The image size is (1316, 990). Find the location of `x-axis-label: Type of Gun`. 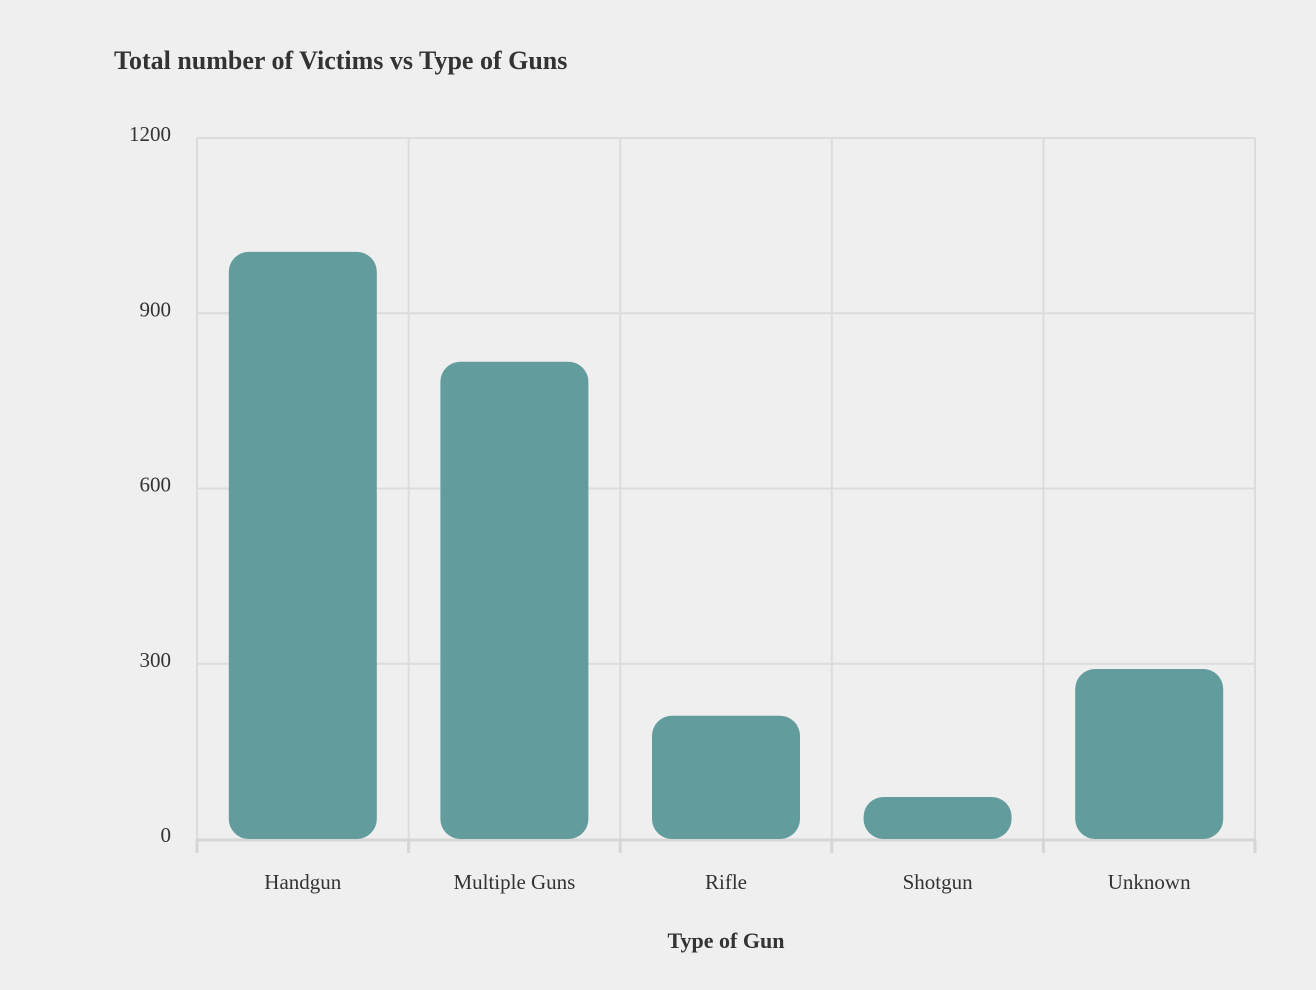

x-axis-label: Type of Gun is located at coordinates (726, 940).